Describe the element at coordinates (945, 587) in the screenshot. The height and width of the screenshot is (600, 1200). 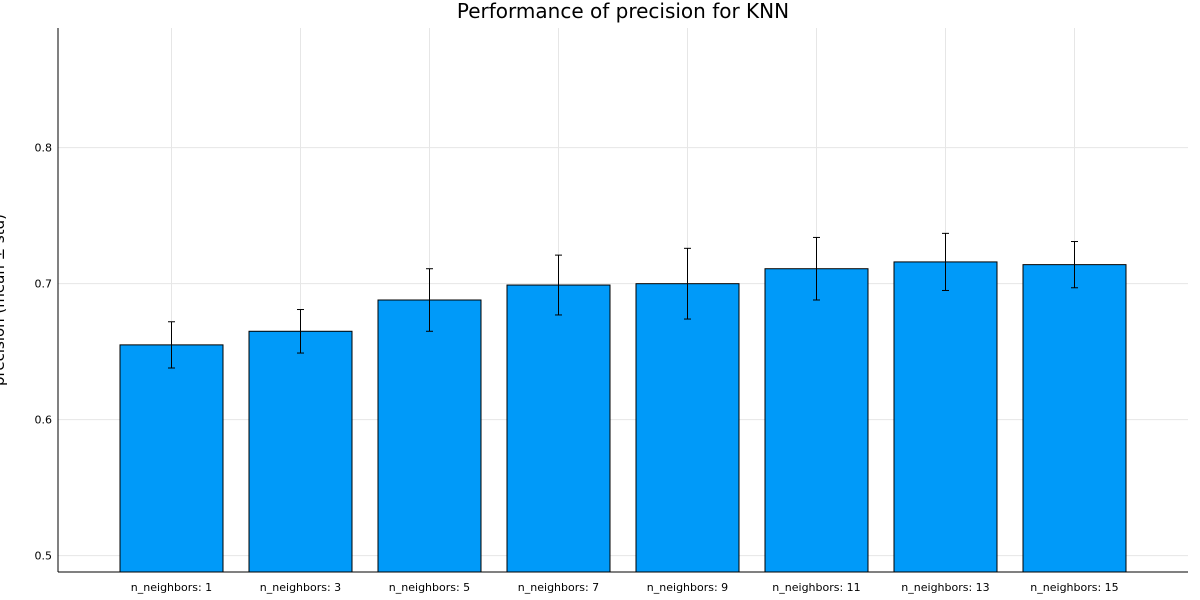
I see `x-tick-label: n_neighbors: 13` at that location.